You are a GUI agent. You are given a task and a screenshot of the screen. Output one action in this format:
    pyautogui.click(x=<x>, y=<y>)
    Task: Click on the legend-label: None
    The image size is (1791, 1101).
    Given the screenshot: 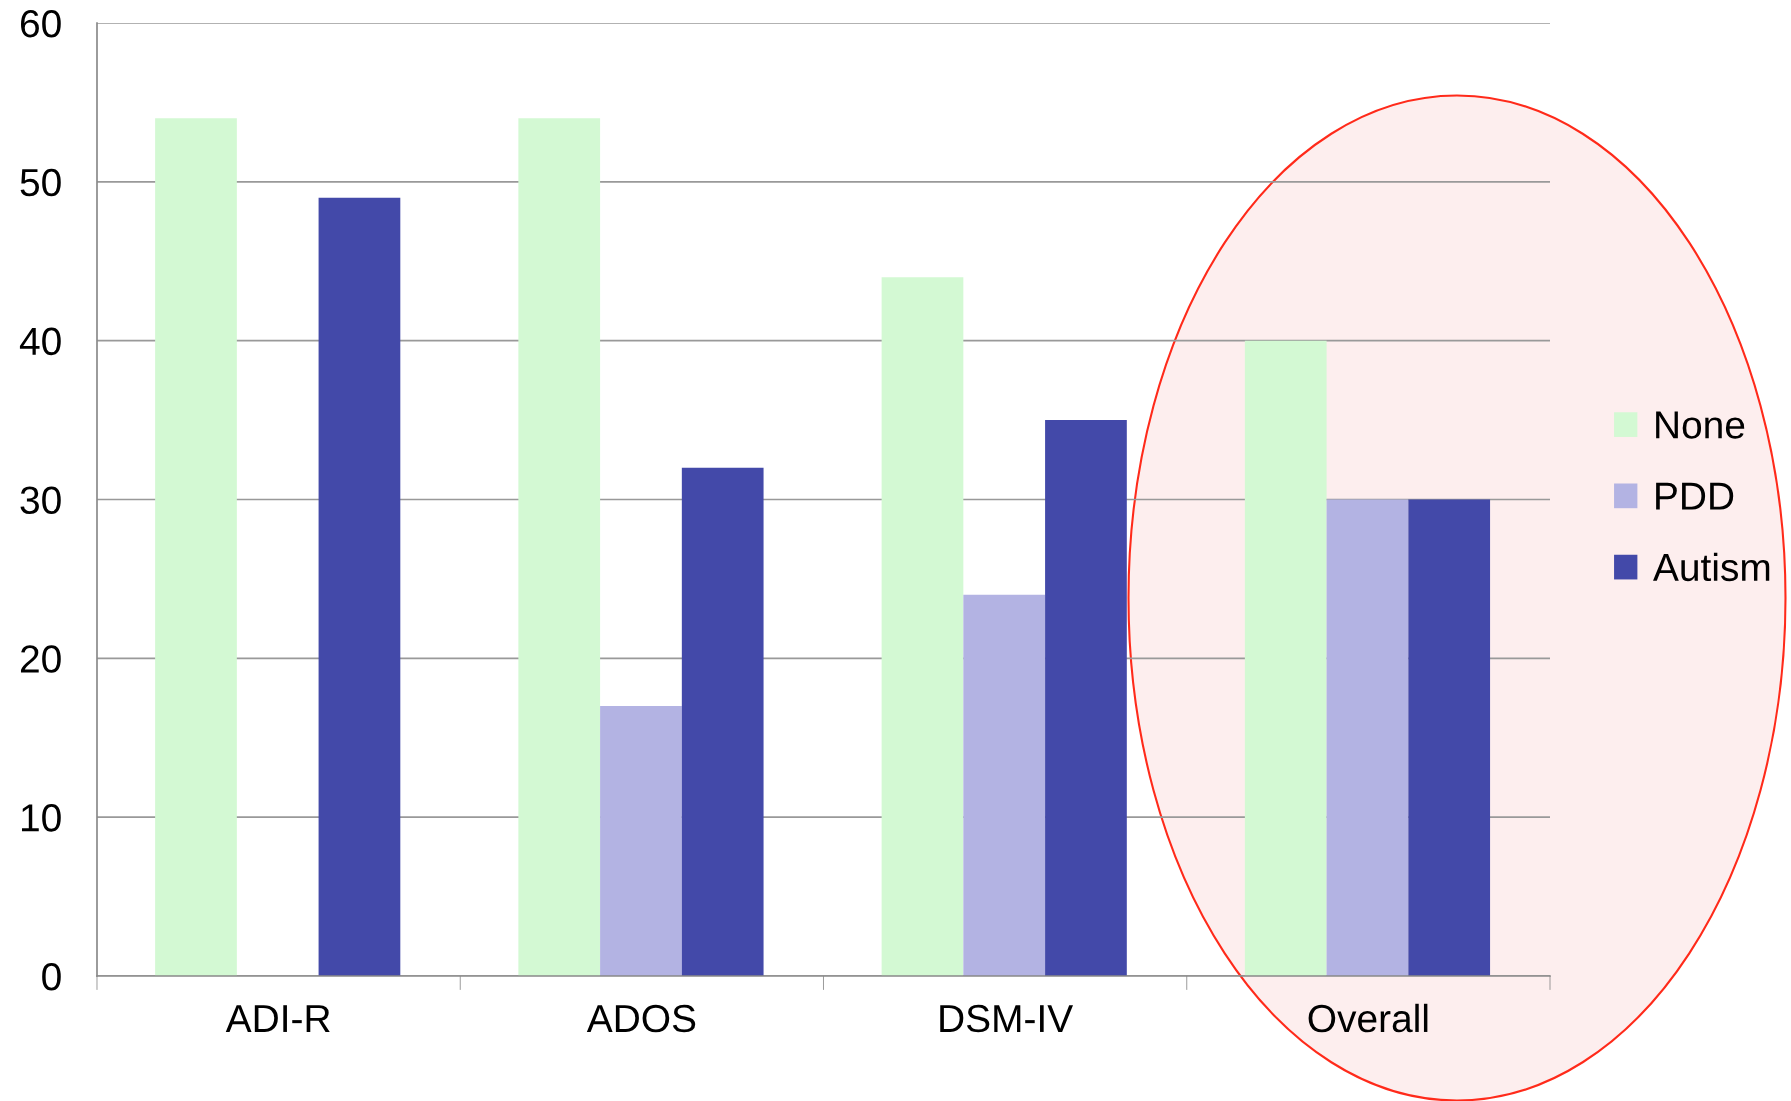 What is the action you would take?
    pyautogui.click(x=1700, y=425)
    